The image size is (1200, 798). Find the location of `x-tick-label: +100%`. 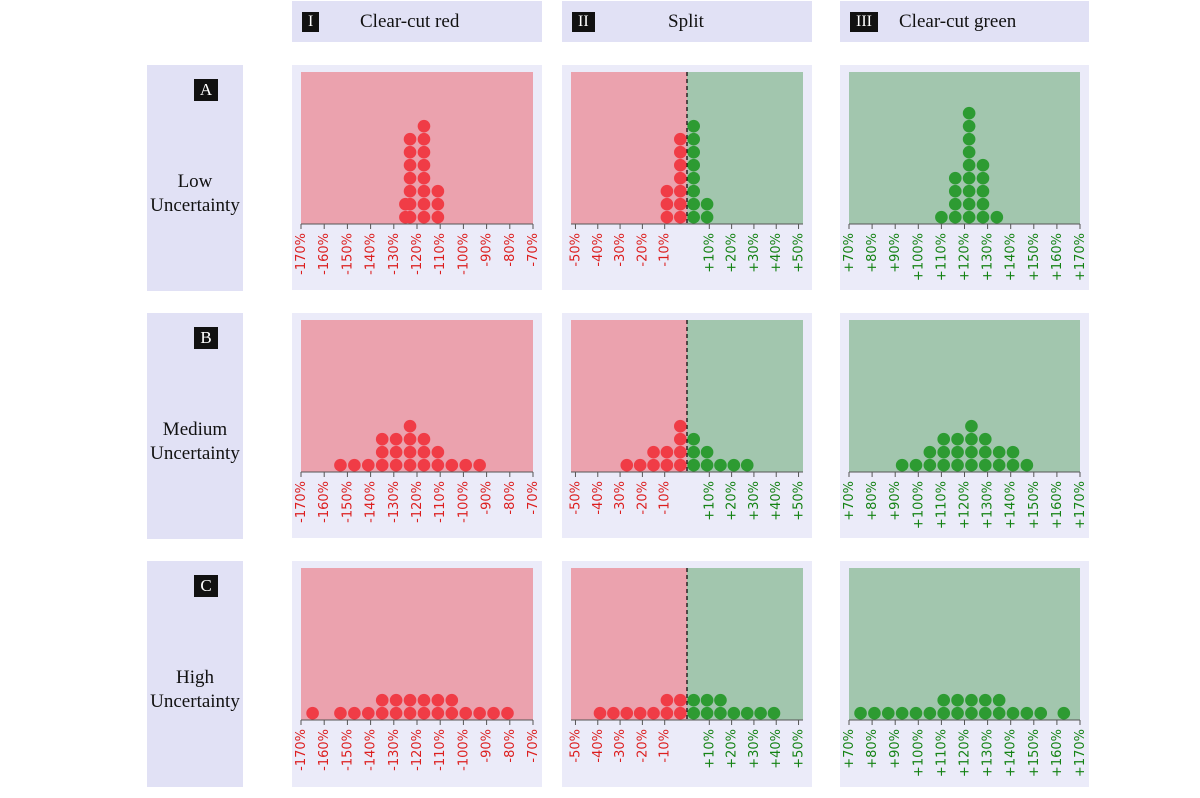

x-tick-label: +100% is located at coordinates (918, 753).